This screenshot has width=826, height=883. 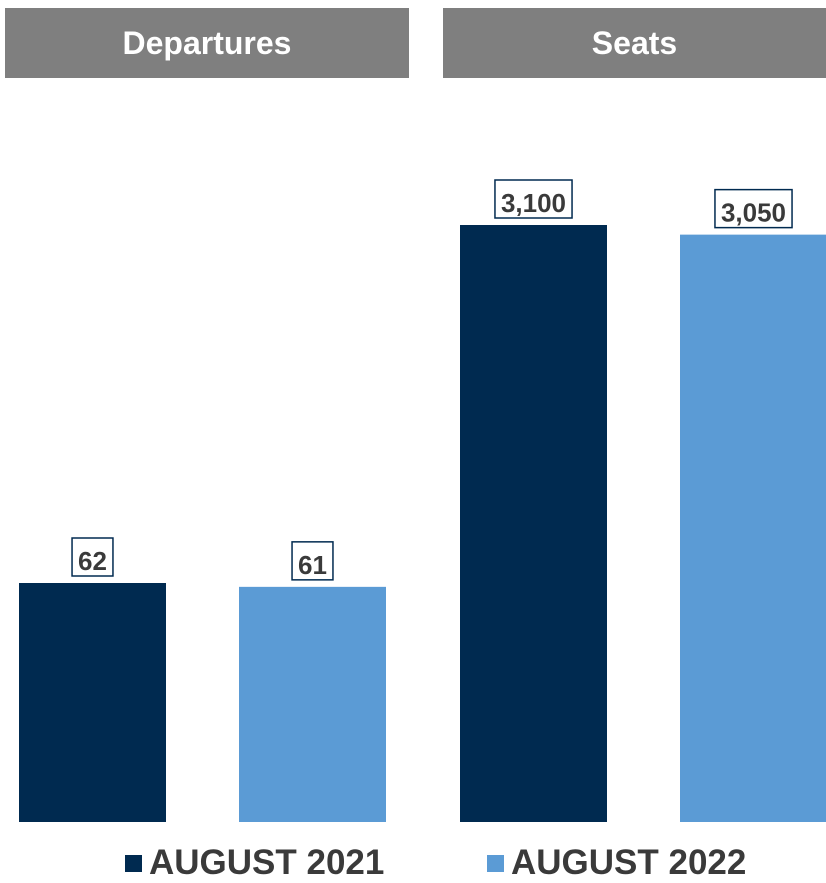 What do you see at coordinates (92, 702) in the screenshot?
I see `bar-departures-august-2021` at bounding box center [92, 702].